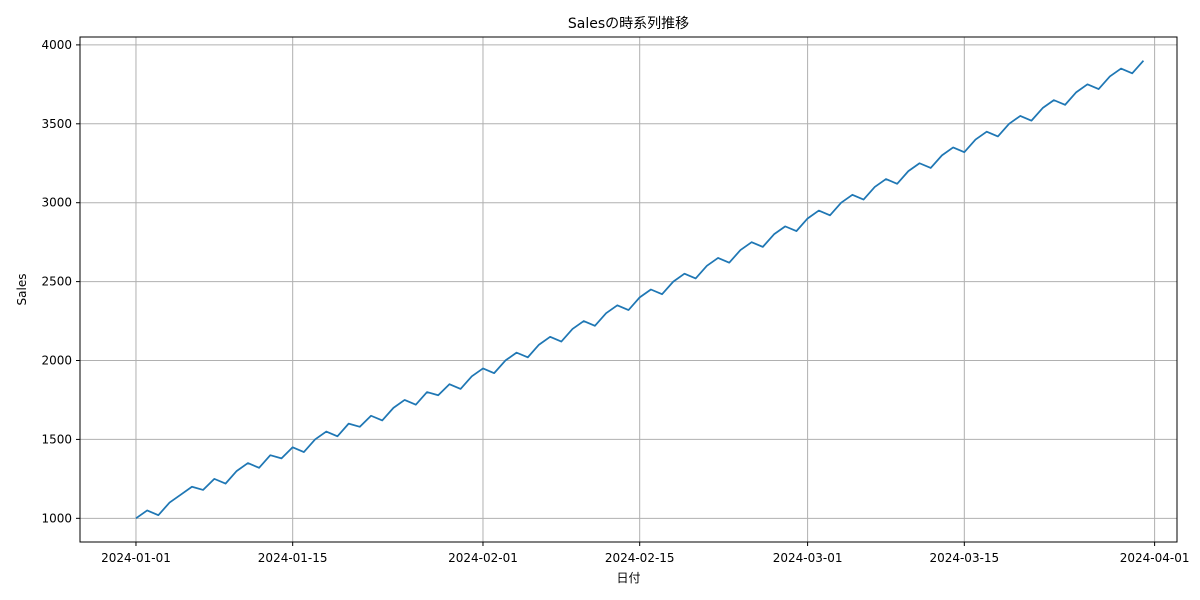  What do you see at coordinates (56, 45) in the screenshot?
I see `y-tick-label: 4000` at bounding box center [56, 45].